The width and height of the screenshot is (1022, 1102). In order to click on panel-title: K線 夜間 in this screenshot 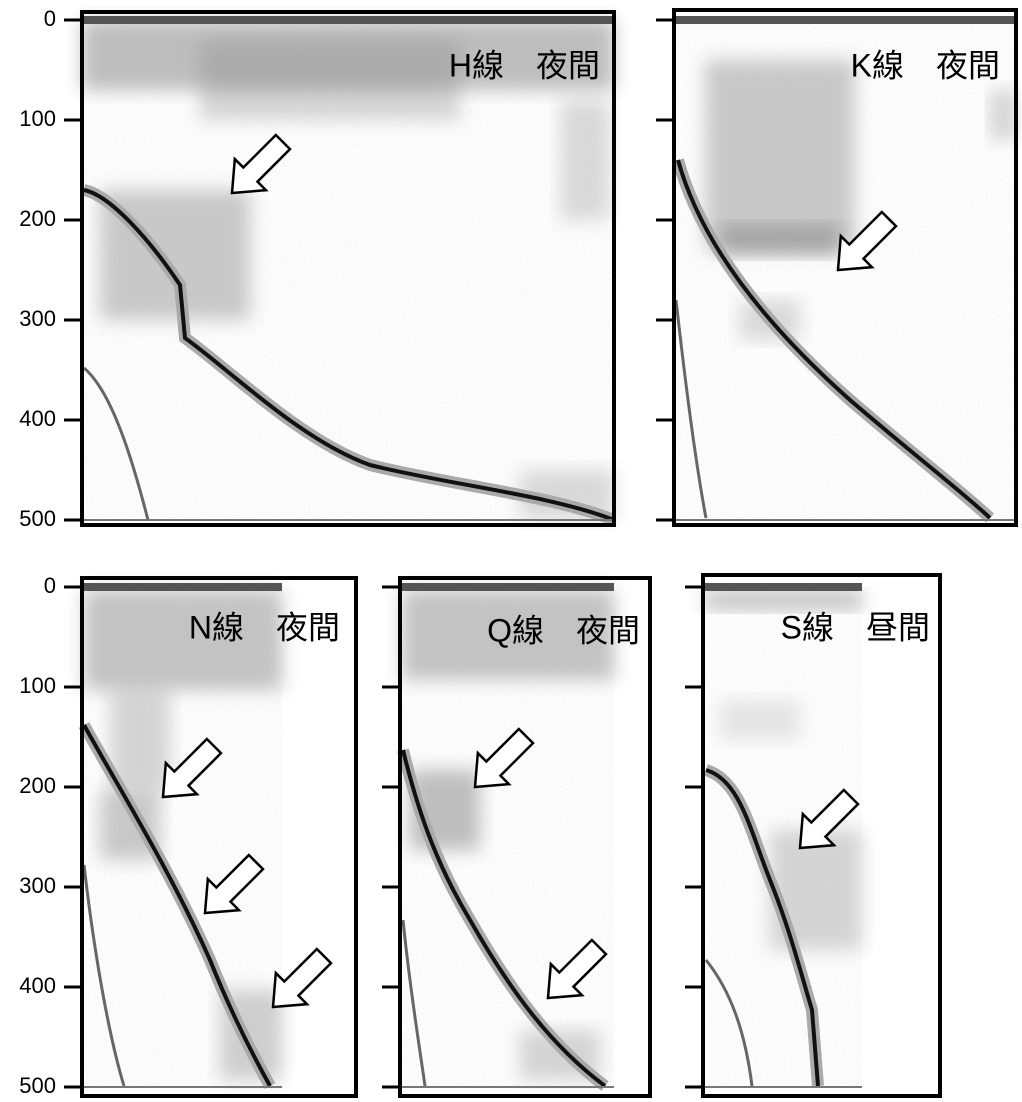, I will do `click(925, 65)`.